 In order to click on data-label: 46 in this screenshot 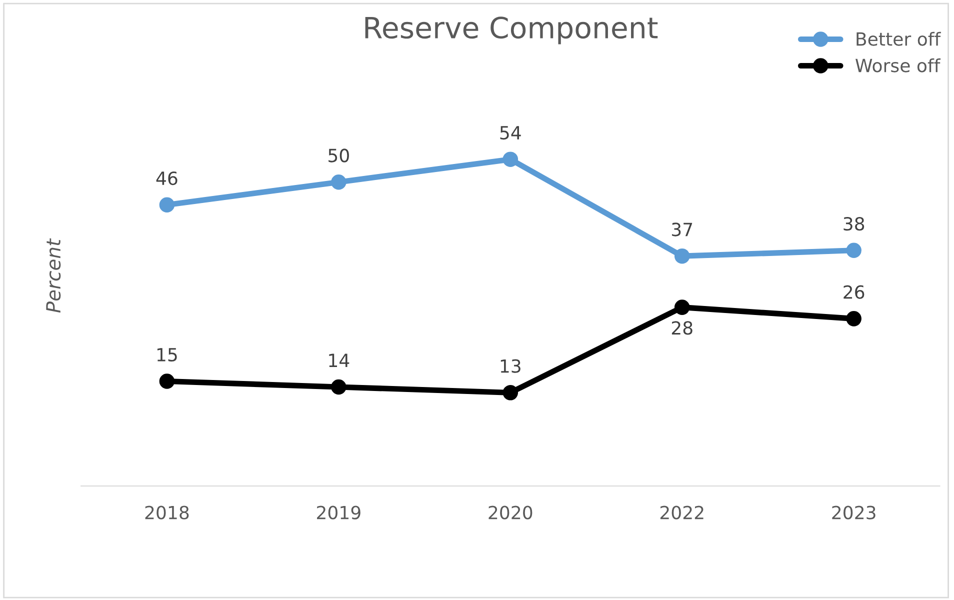, I will do `click(167, 178)`.